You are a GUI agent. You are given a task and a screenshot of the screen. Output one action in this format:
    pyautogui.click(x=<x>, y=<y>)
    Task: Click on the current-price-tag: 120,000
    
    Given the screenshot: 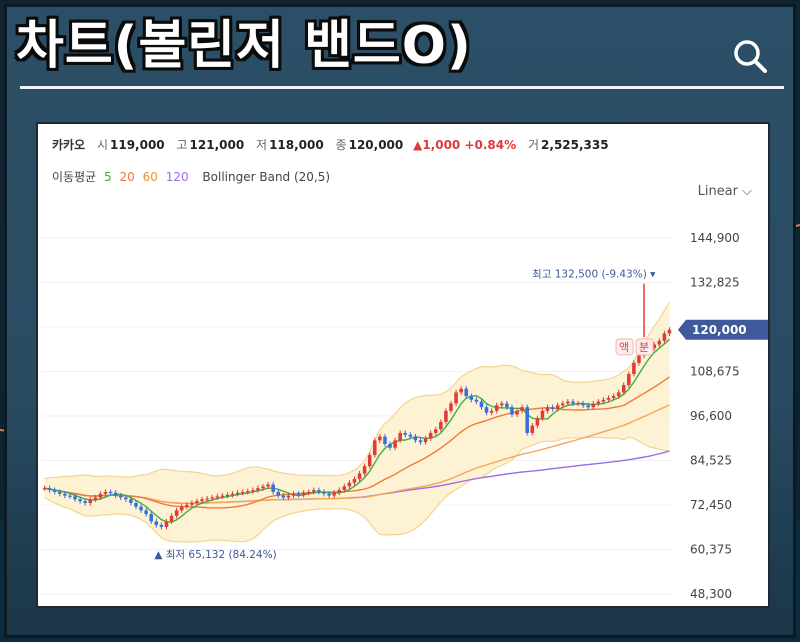 What is the action you would take?
    pyautogui.click(x=723, y=329)
    